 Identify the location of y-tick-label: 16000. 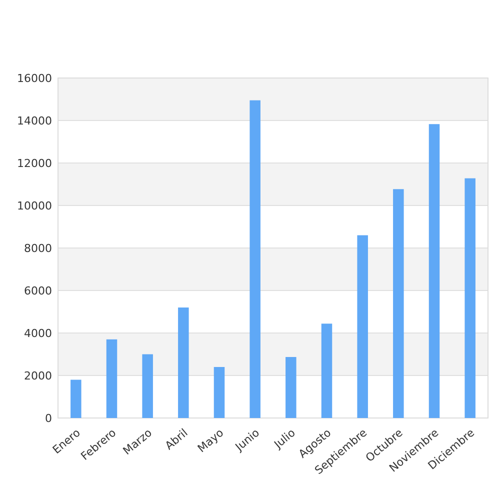
(34, 78).